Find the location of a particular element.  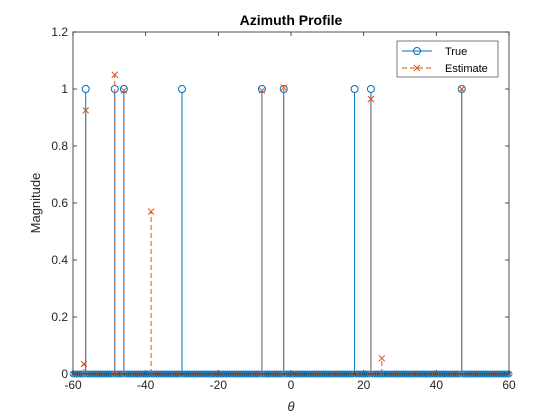

legend-box is located at coordinates (447, 59).